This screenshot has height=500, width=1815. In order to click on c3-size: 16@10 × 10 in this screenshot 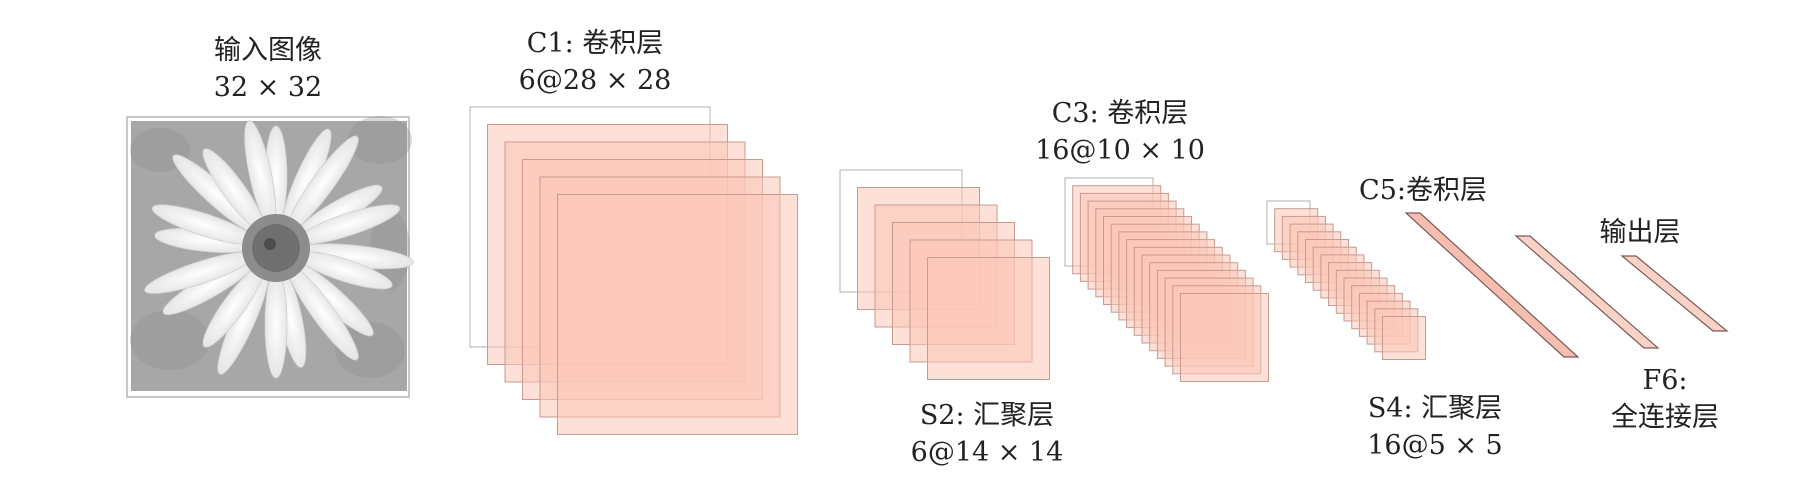, I will do `click(1120, 150)`.